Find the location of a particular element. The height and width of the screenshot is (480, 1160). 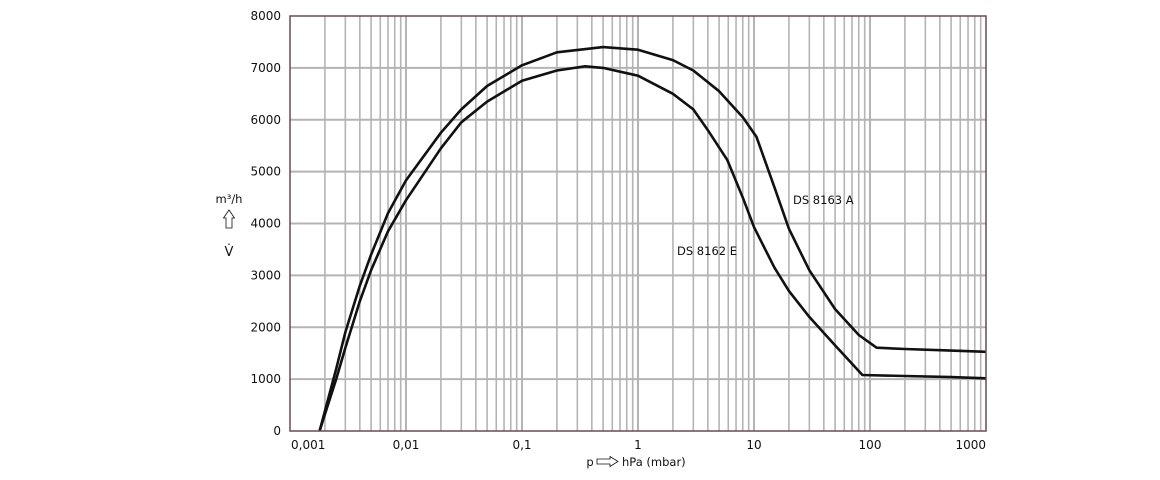

x-tick-label: 100 is located at coordinates (870, 445).